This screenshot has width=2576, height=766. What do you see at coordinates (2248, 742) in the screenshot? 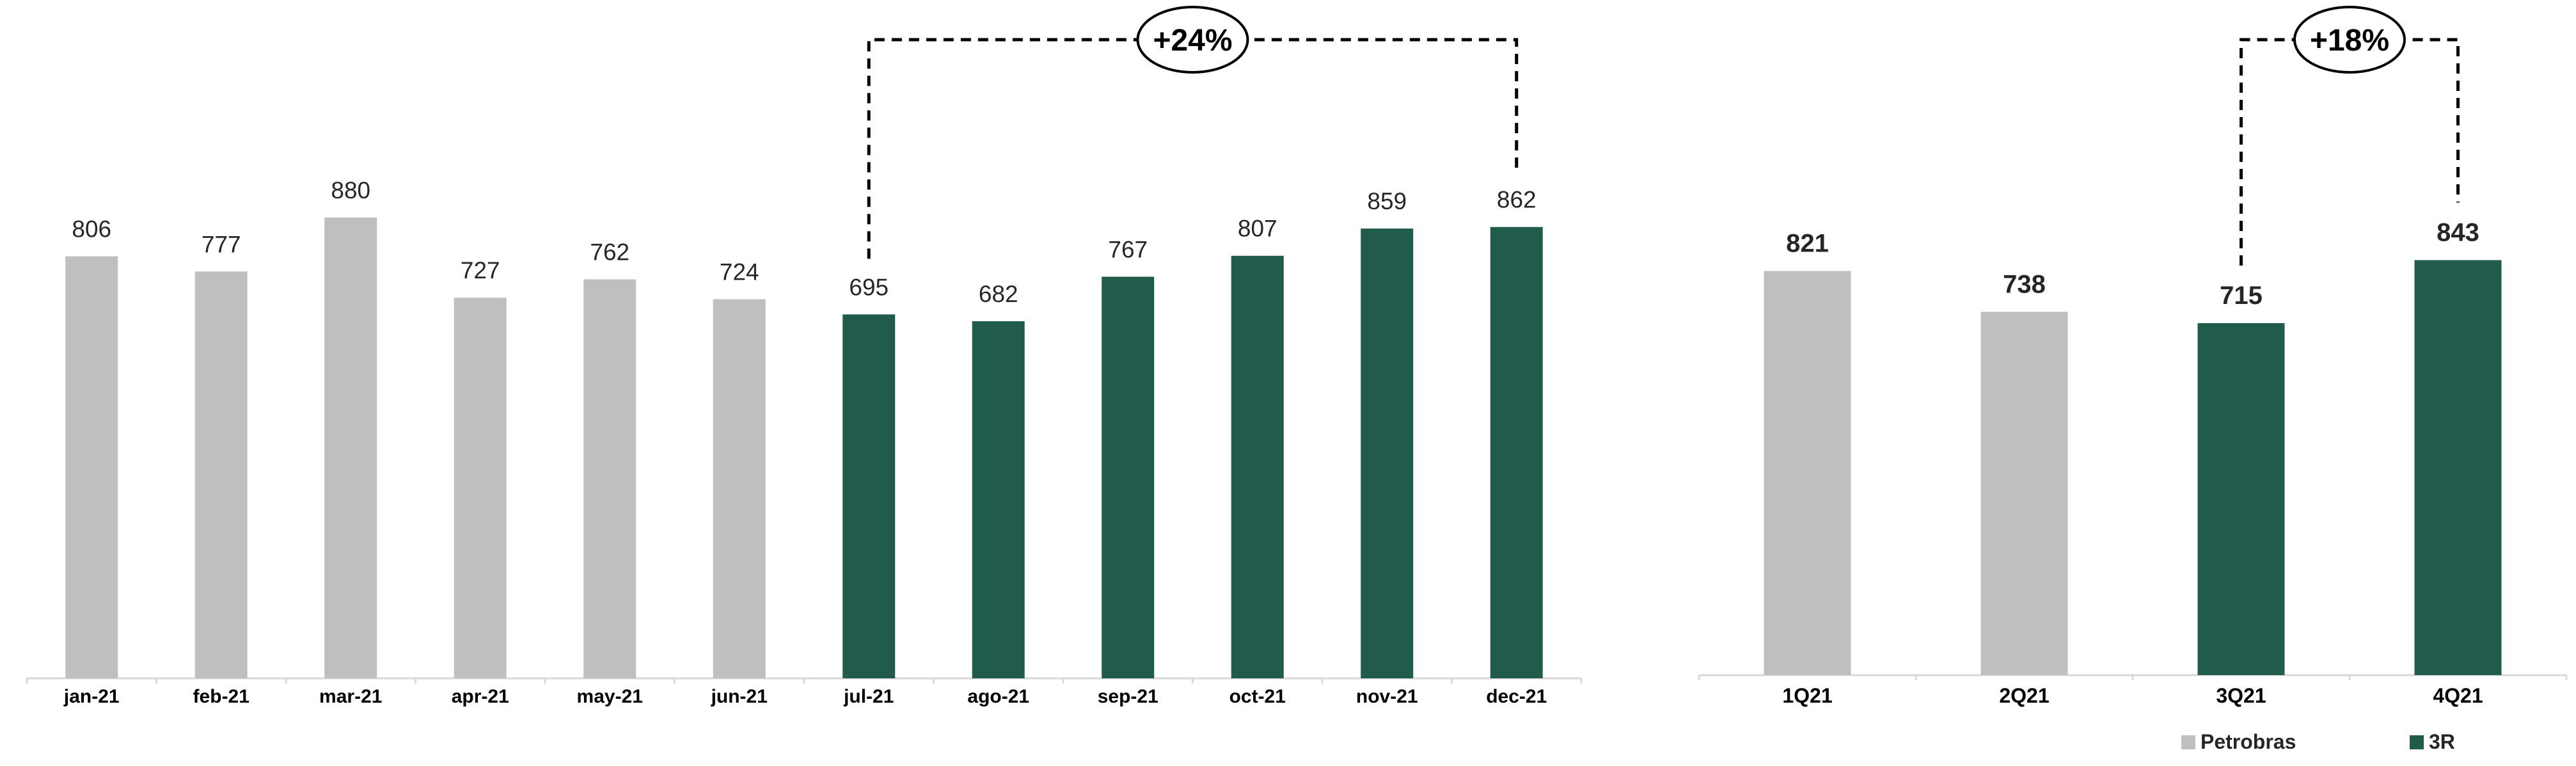
I see `legend-label: Petrobras` at bounding box center [2248, 742].